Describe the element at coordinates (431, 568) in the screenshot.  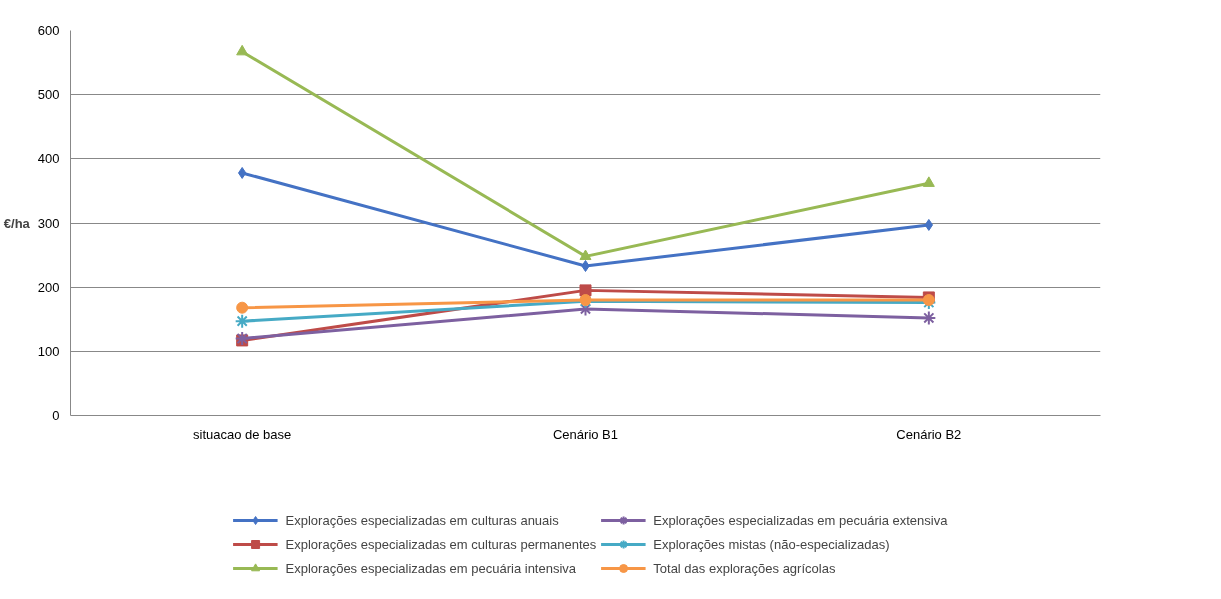
I see `legend-label: Explorações especializadas em pecuária intensiva` at that location.